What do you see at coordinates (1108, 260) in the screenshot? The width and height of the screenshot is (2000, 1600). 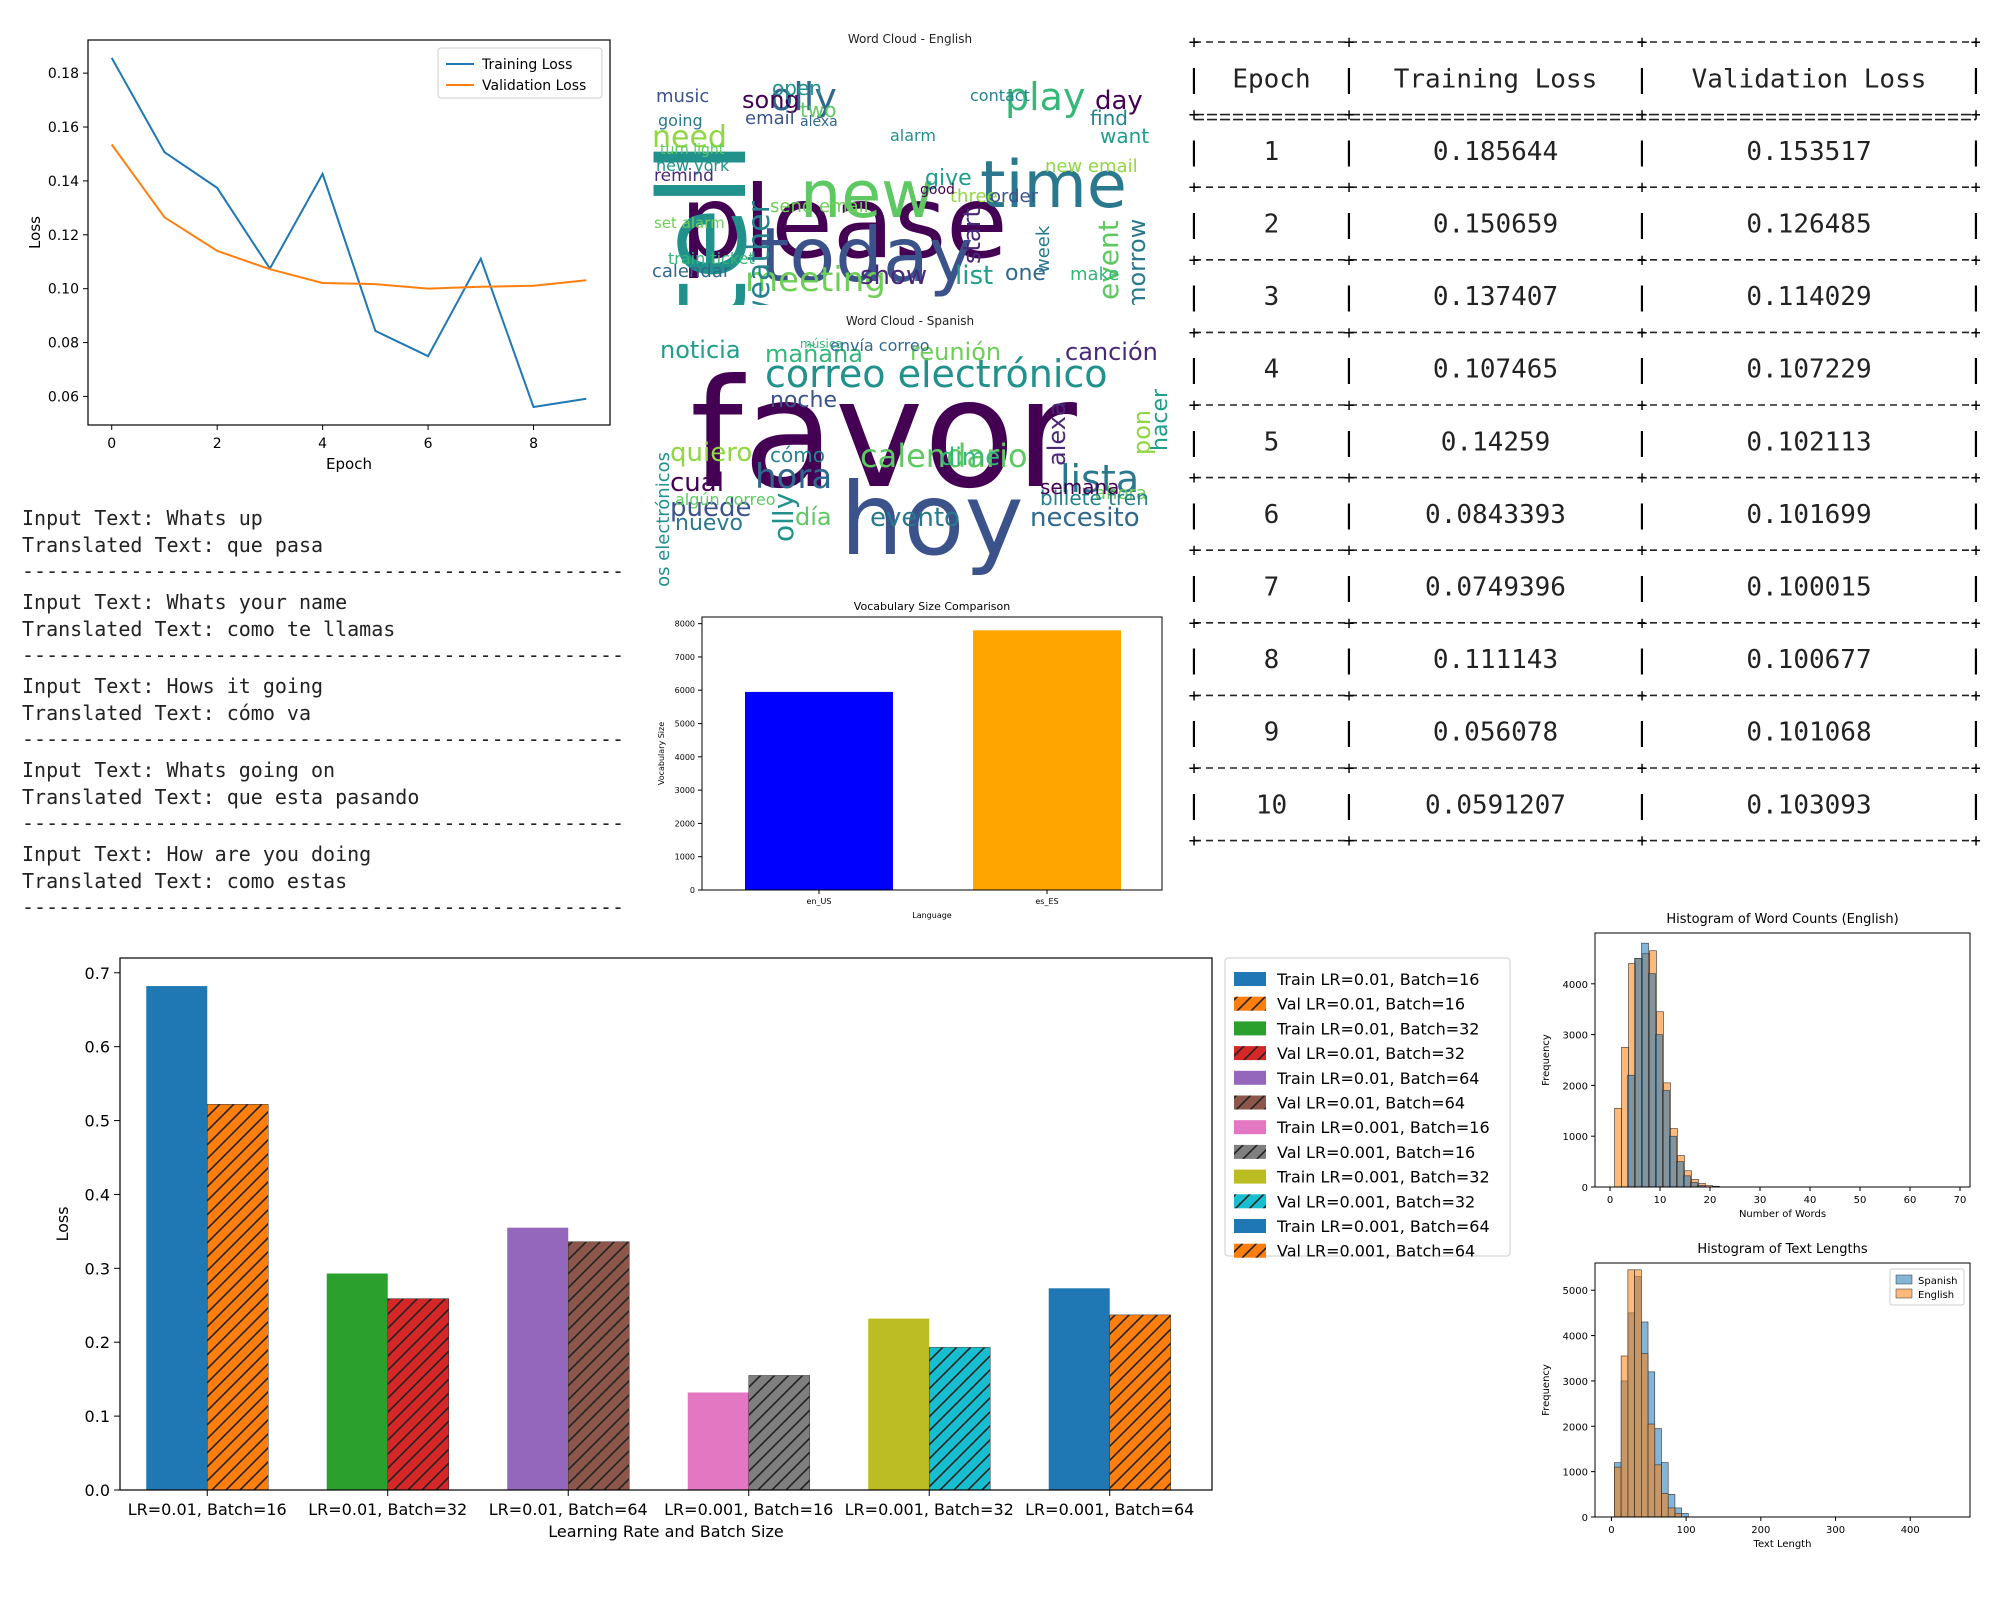 I see `wc-en-word: event` at bounding box center [1108, 260].